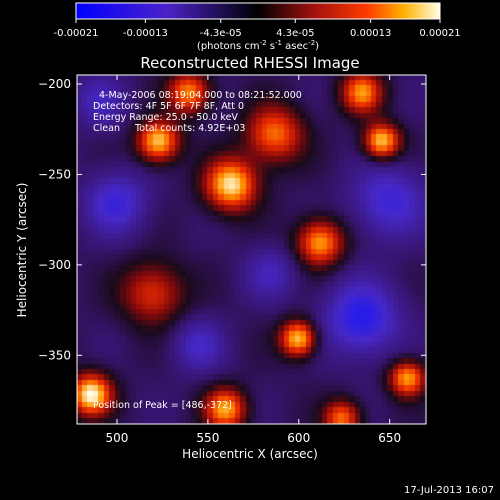 This screenshot has height=500, width=500. What do you see at coordinates (54, 355) in the screenshot?
I see `y-tick-label: −350` at bounding box center [54, 355].